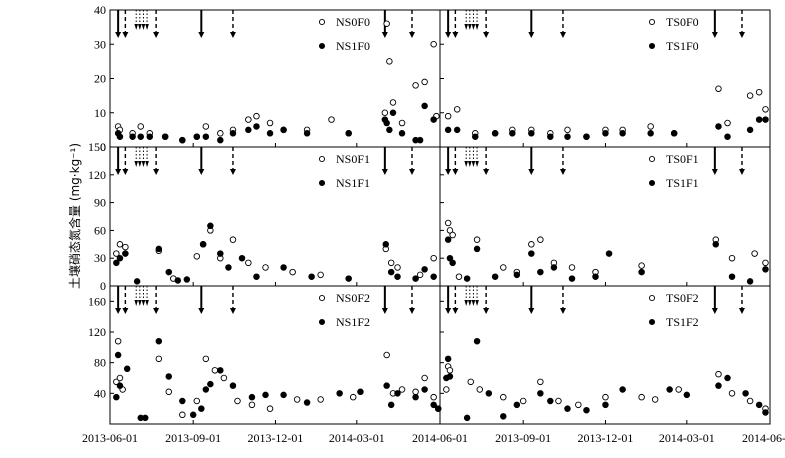 The width and height of the screenshot is (785, 458). I want to click on panel-frame, so click(275, 78).